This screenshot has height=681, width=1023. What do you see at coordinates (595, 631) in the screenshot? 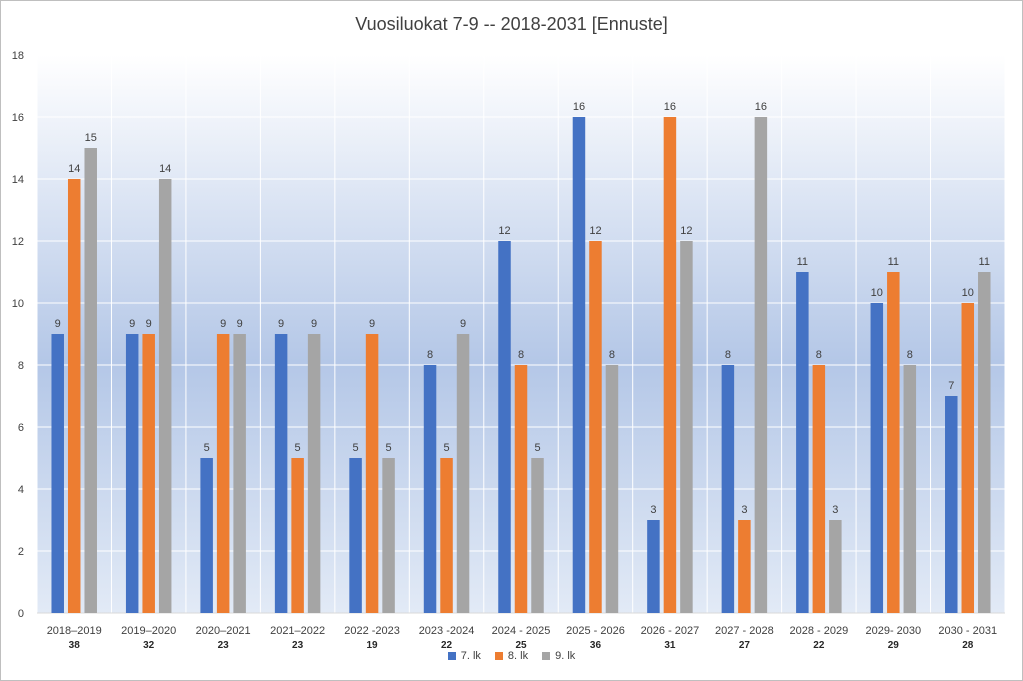
I see `x-tick-label: 2025 - 2026` at bounding box center [595, 631].